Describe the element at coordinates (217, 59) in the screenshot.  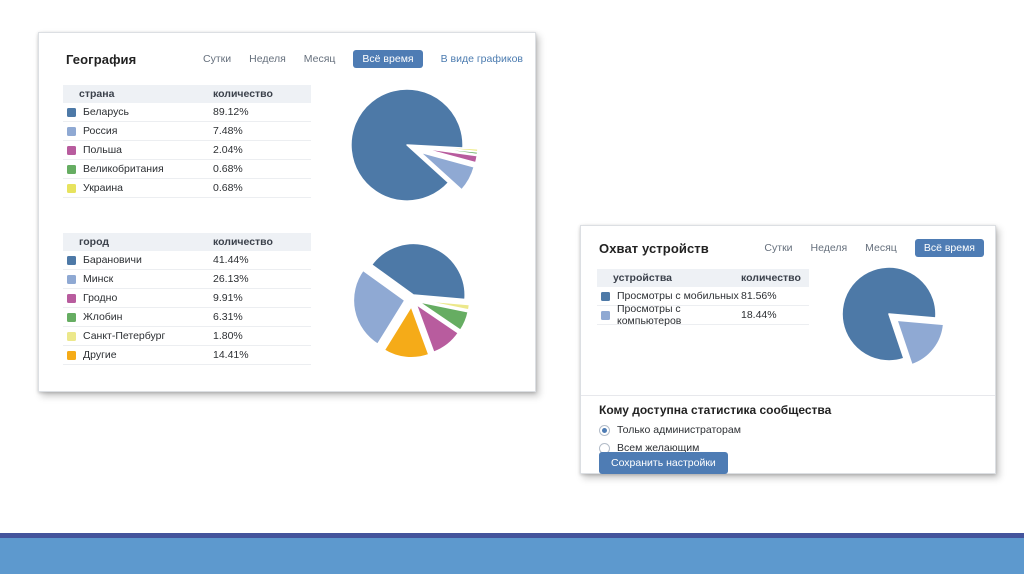
I see `geography-tab-1: Сутки` at that location.